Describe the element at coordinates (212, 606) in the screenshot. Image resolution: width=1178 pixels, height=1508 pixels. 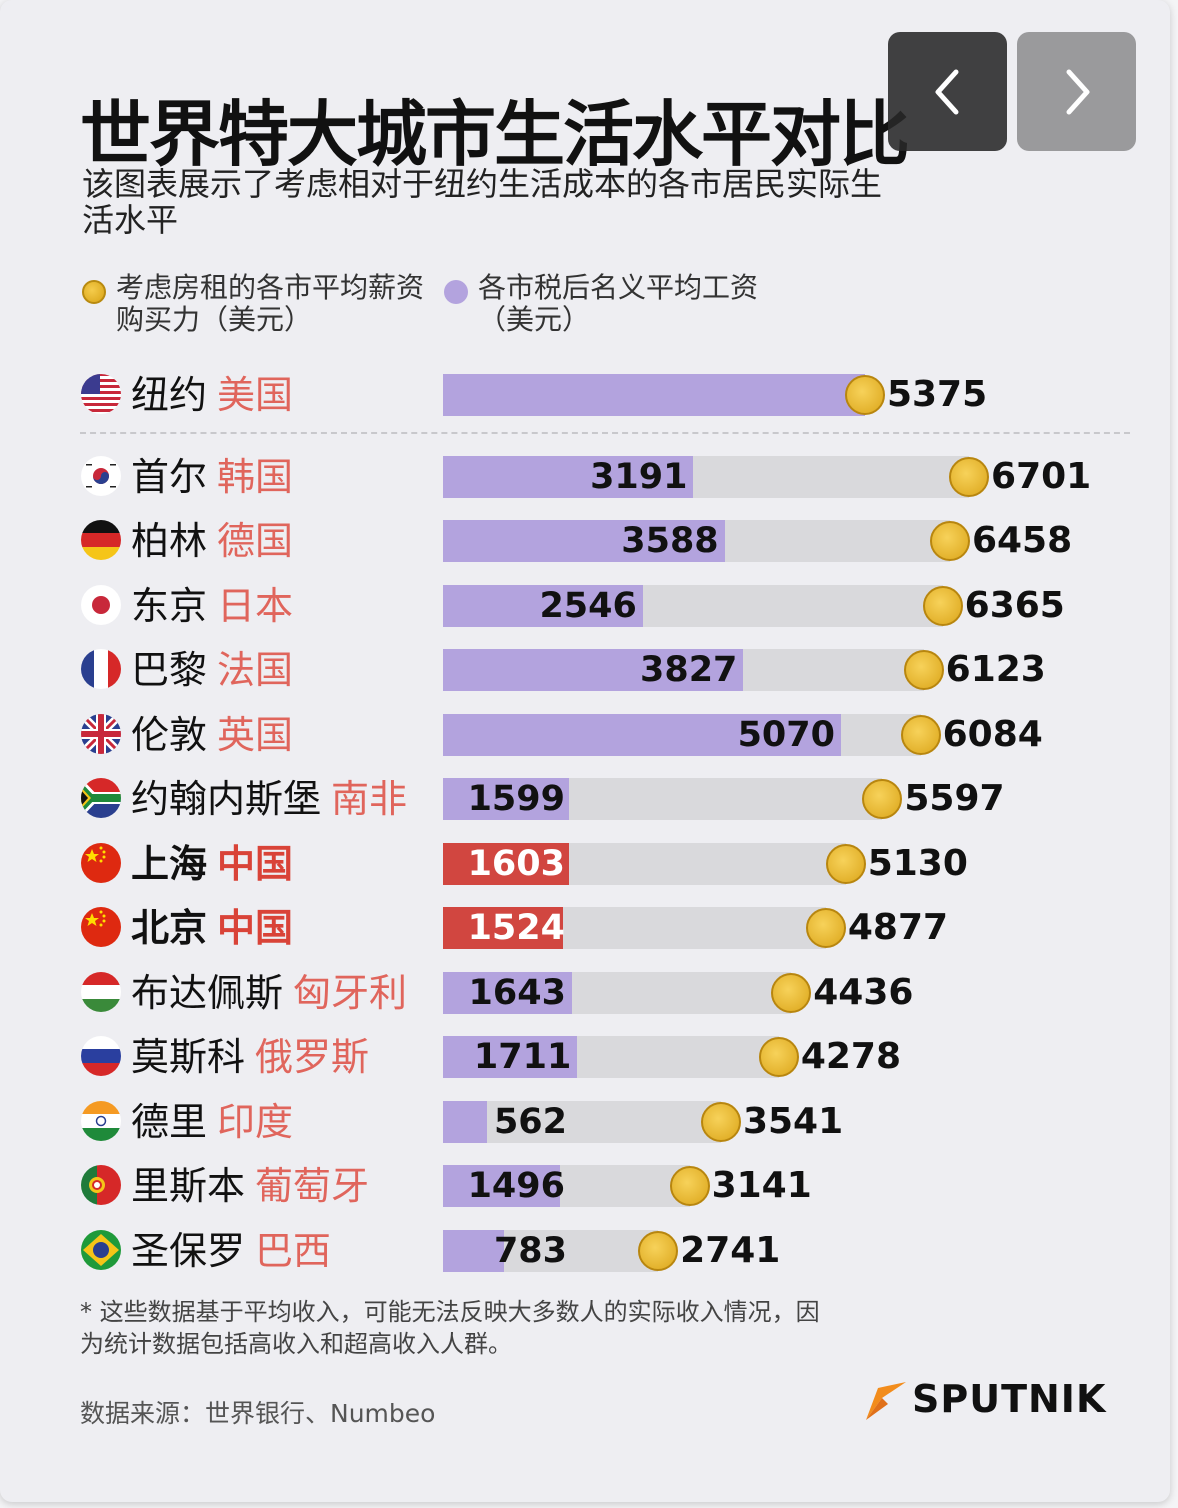
I see `city-label: 东京 日本` at that location.